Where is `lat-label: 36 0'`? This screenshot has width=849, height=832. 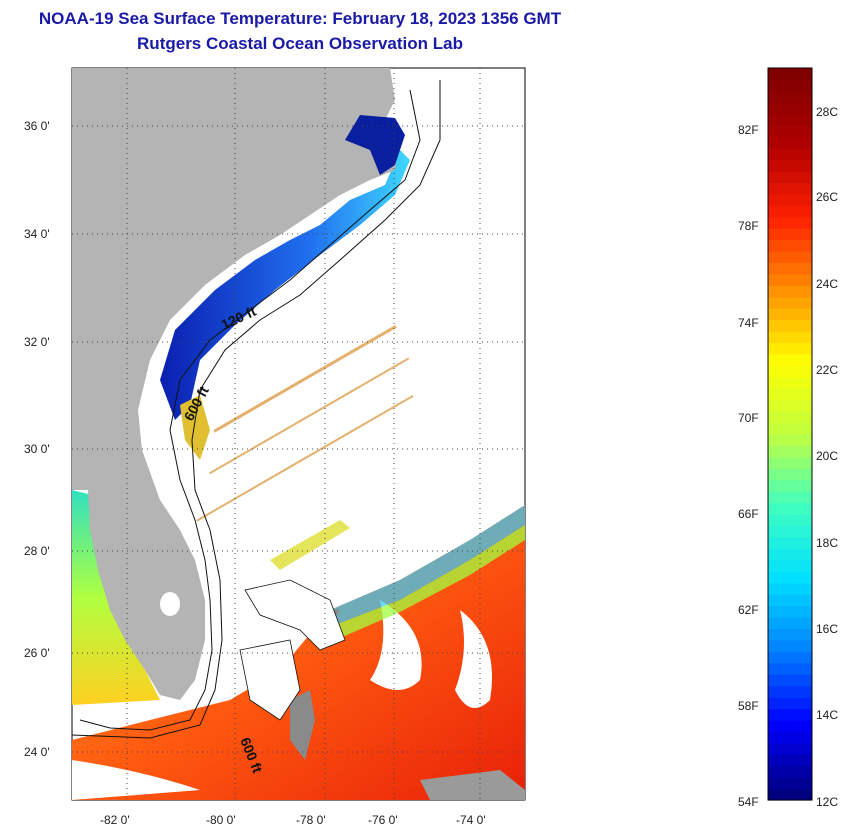 lat-label: 36 0' is located at coordinates (37, 126).